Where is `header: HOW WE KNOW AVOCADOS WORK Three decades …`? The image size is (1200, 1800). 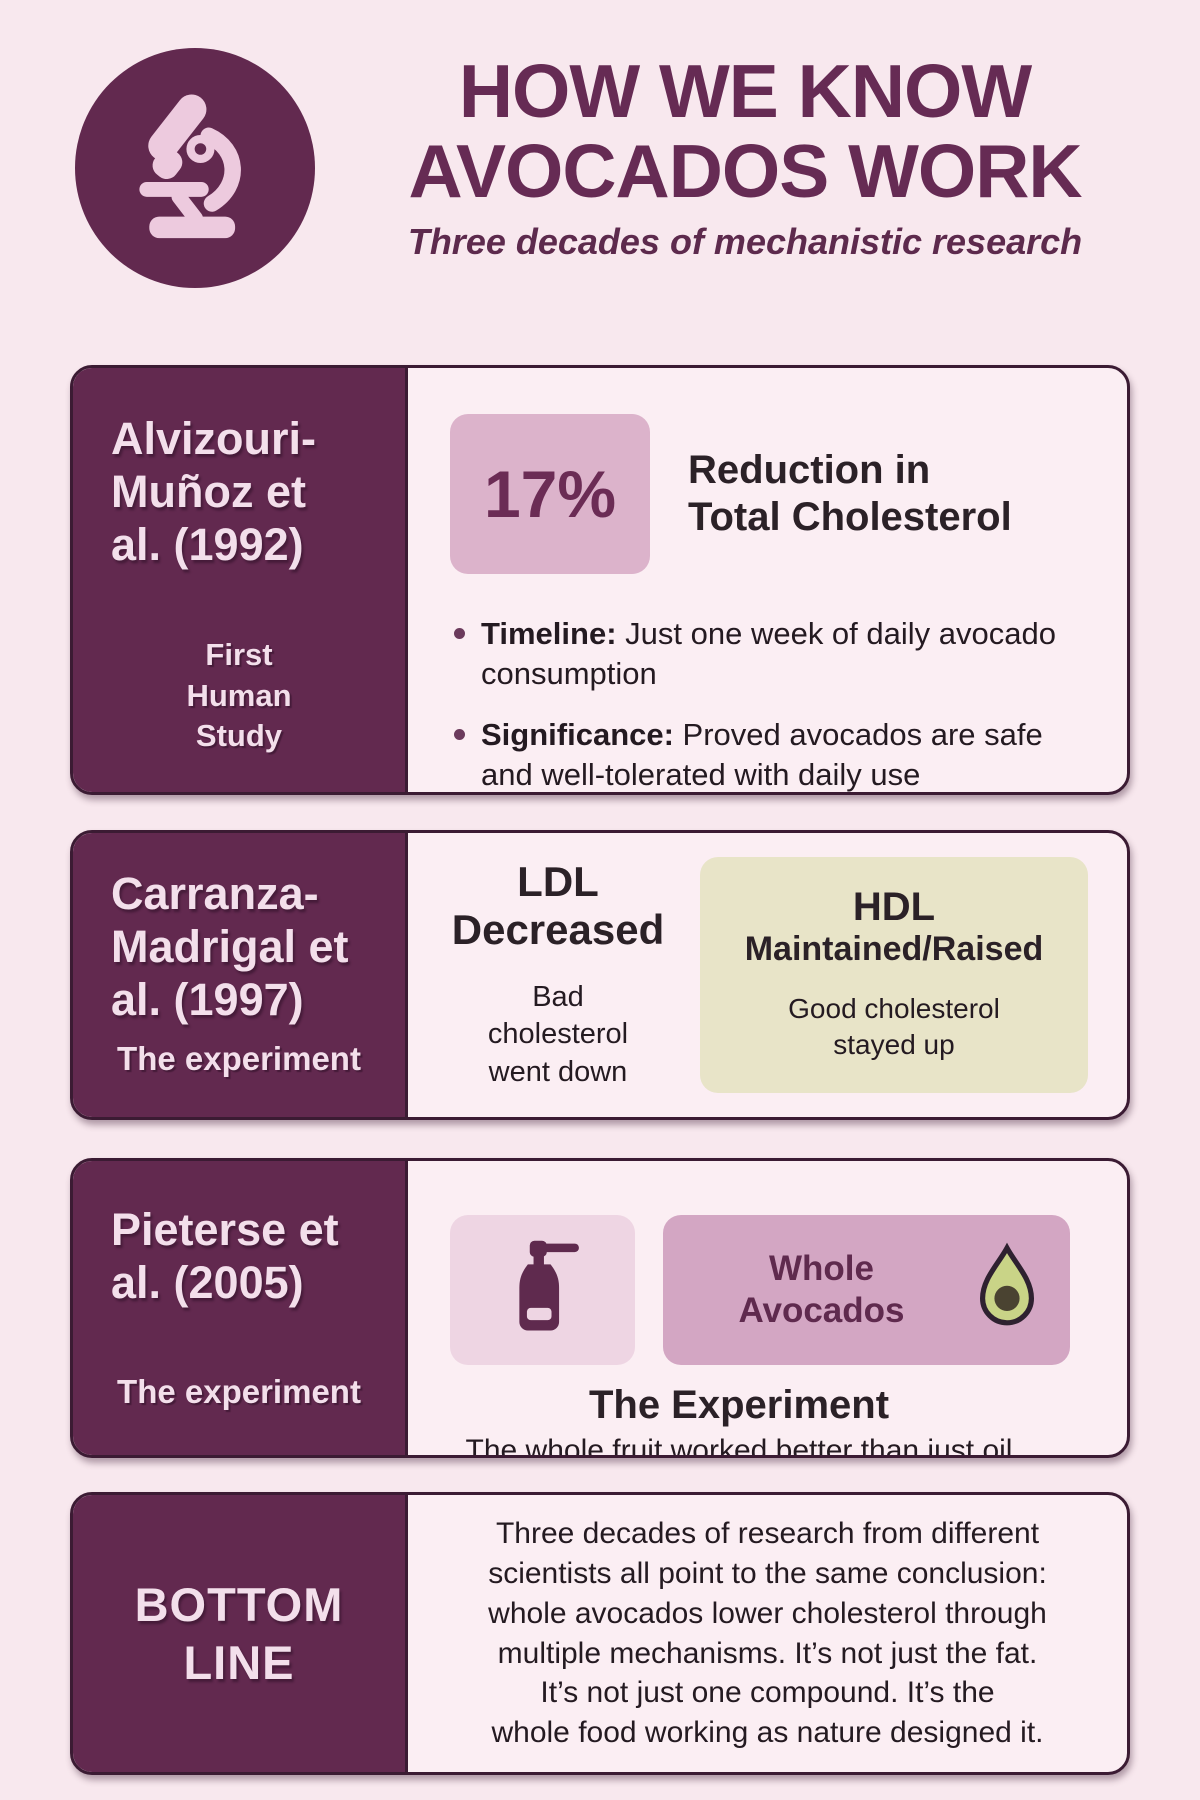
header: HOW WE KNOW AVOCADOS WORK Three decades … is located at coordinates (745, 156).